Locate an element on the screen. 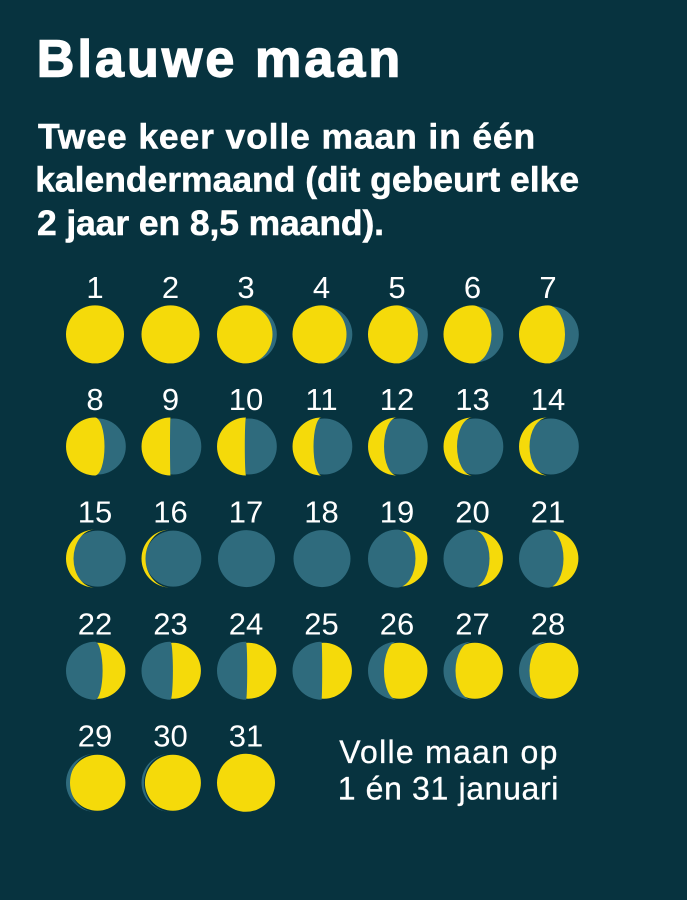 The image size is (687, 900). svg-text: 1 is located at coordinates (94, 287).